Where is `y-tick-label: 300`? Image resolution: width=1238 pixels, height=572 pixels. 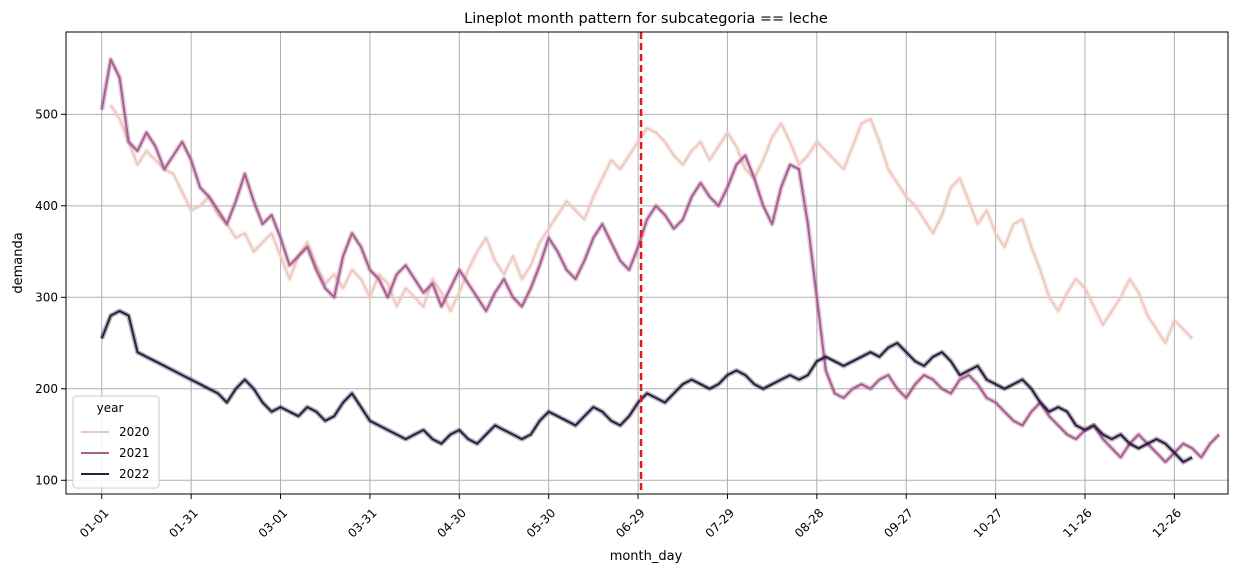 y-tick-label: 300 is located at coordinates (46, 297).